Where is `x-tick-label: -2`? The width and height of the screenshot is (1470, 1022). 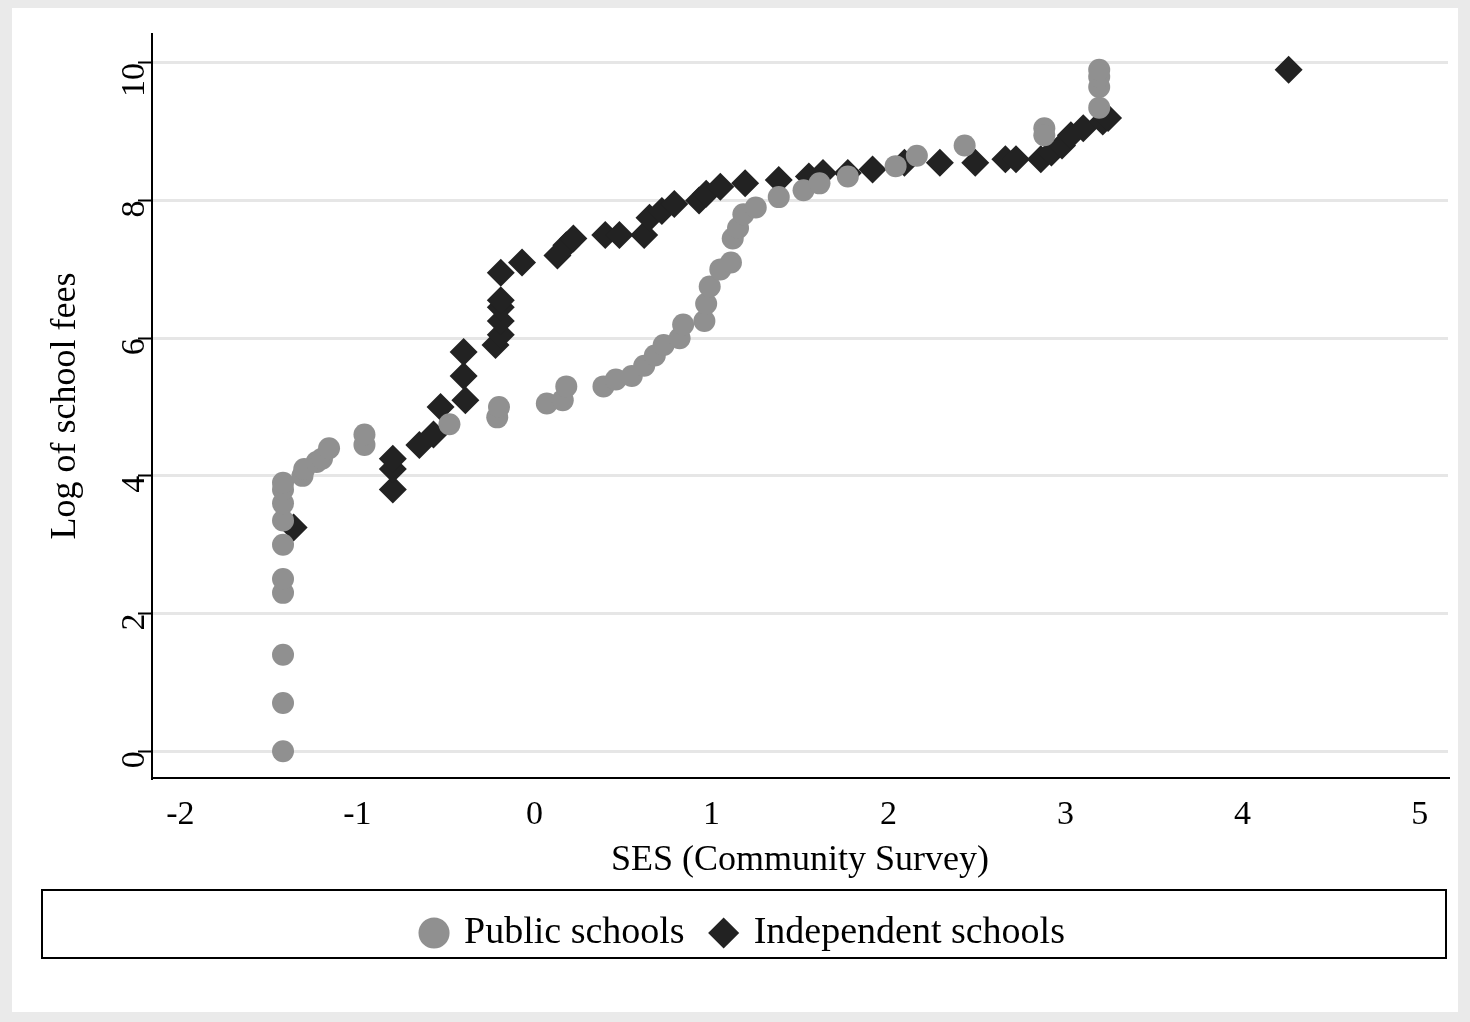
x-tick-label: -2 is located at coordinates (180, 813).